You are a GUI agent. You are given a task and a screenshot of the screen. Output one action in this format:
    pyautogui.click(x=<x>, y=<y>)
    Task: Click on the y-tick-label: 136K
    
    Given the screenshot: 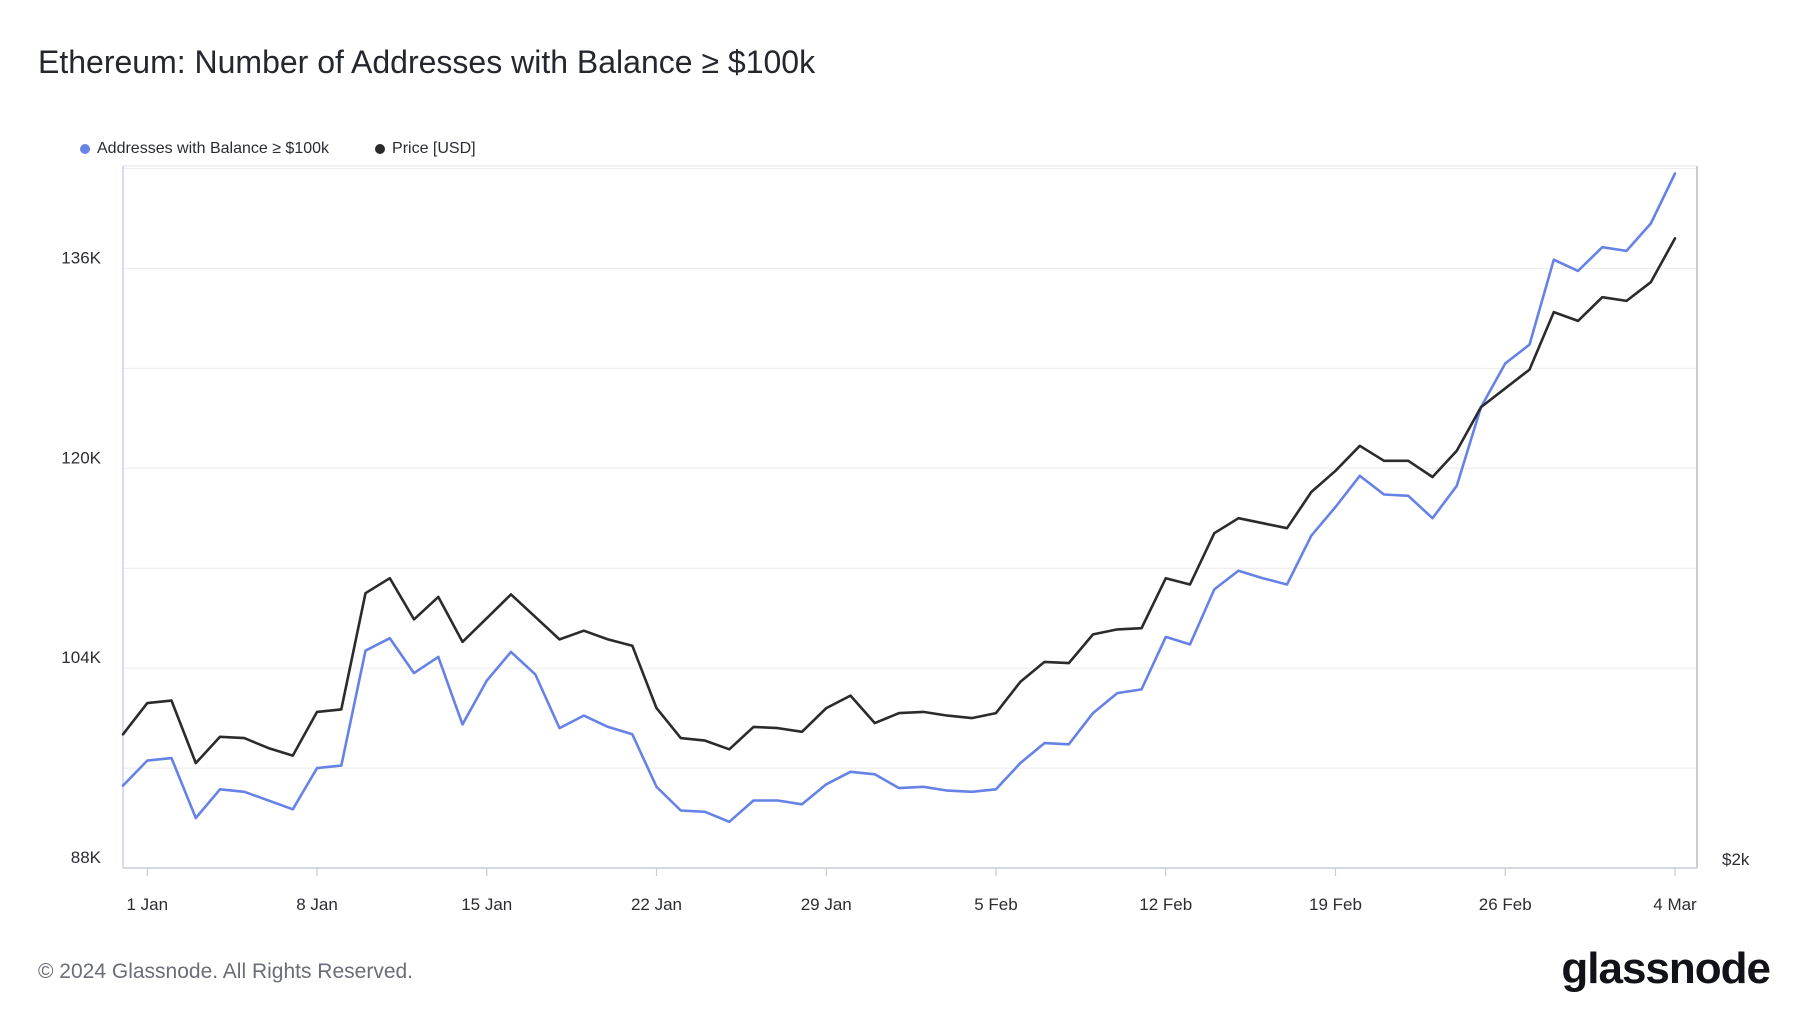 What is the action you would take?
    pyautogui.click(x=81, y=257)
    